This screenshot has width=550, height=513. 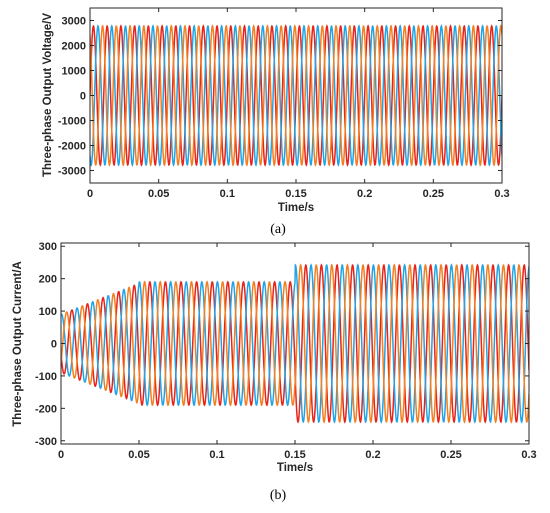 What do you see at coordinates (72, 122) in the screenshot?
I see `voltage-y-tick-label: -1000` at bounding box center [72, 122].